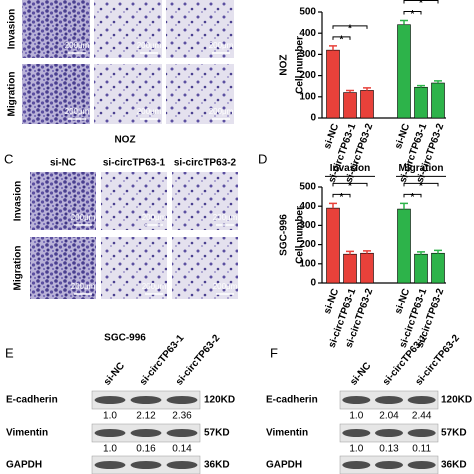 The image size is (474, 474). I want to click on lane-label: si-NC, so click(360, 374).